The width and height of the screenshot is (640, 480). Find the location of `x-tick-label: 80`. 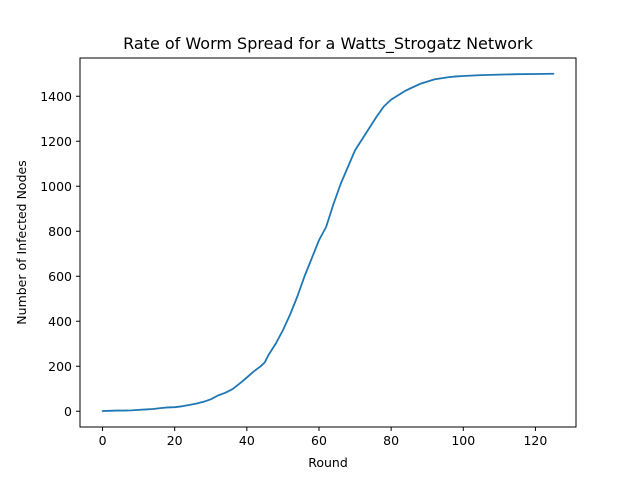

x-tick-label: 80 is located at coordinates (391, 440).